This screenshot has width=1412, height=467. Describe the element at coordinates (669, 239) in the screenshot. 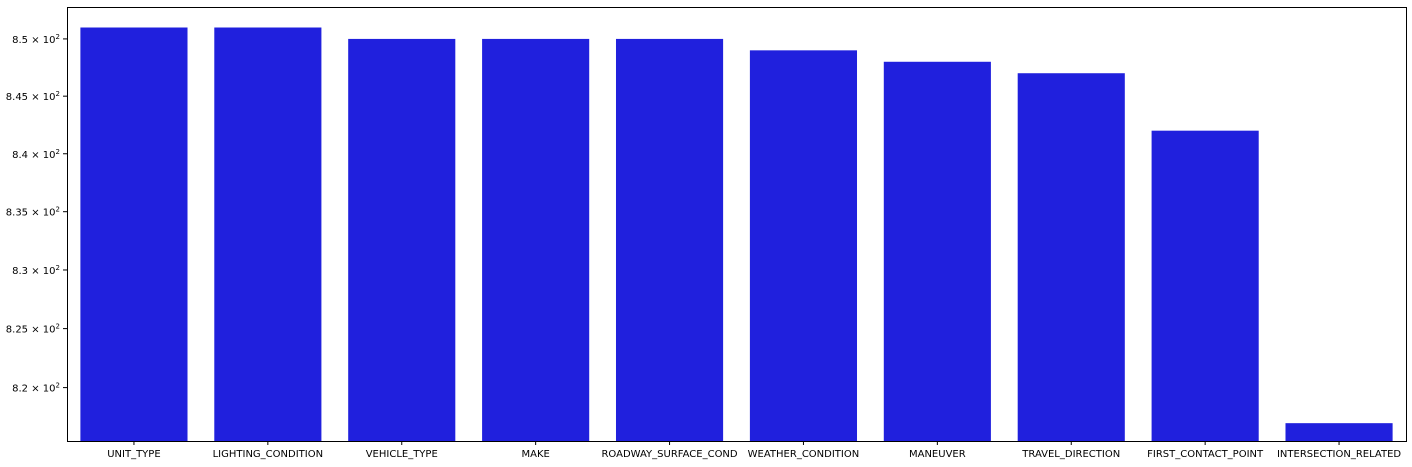

I see `bar-roadway-surface-cond` at that location.